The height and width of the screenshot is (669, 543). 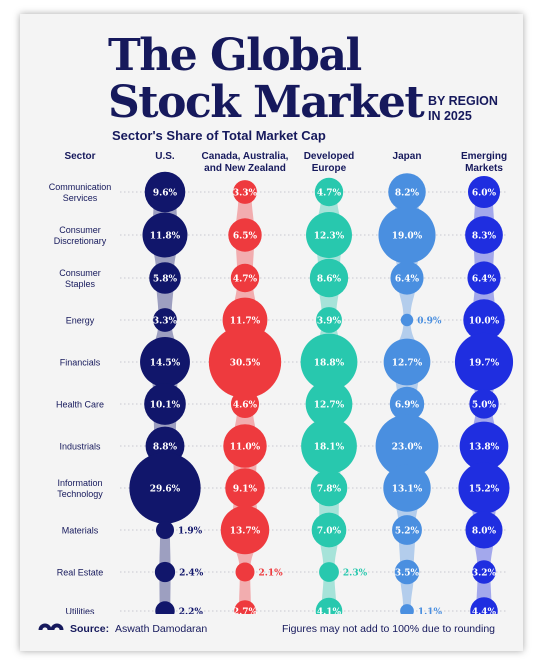 I want to click on value-label: 15.2%, so click(x=484, y=489).